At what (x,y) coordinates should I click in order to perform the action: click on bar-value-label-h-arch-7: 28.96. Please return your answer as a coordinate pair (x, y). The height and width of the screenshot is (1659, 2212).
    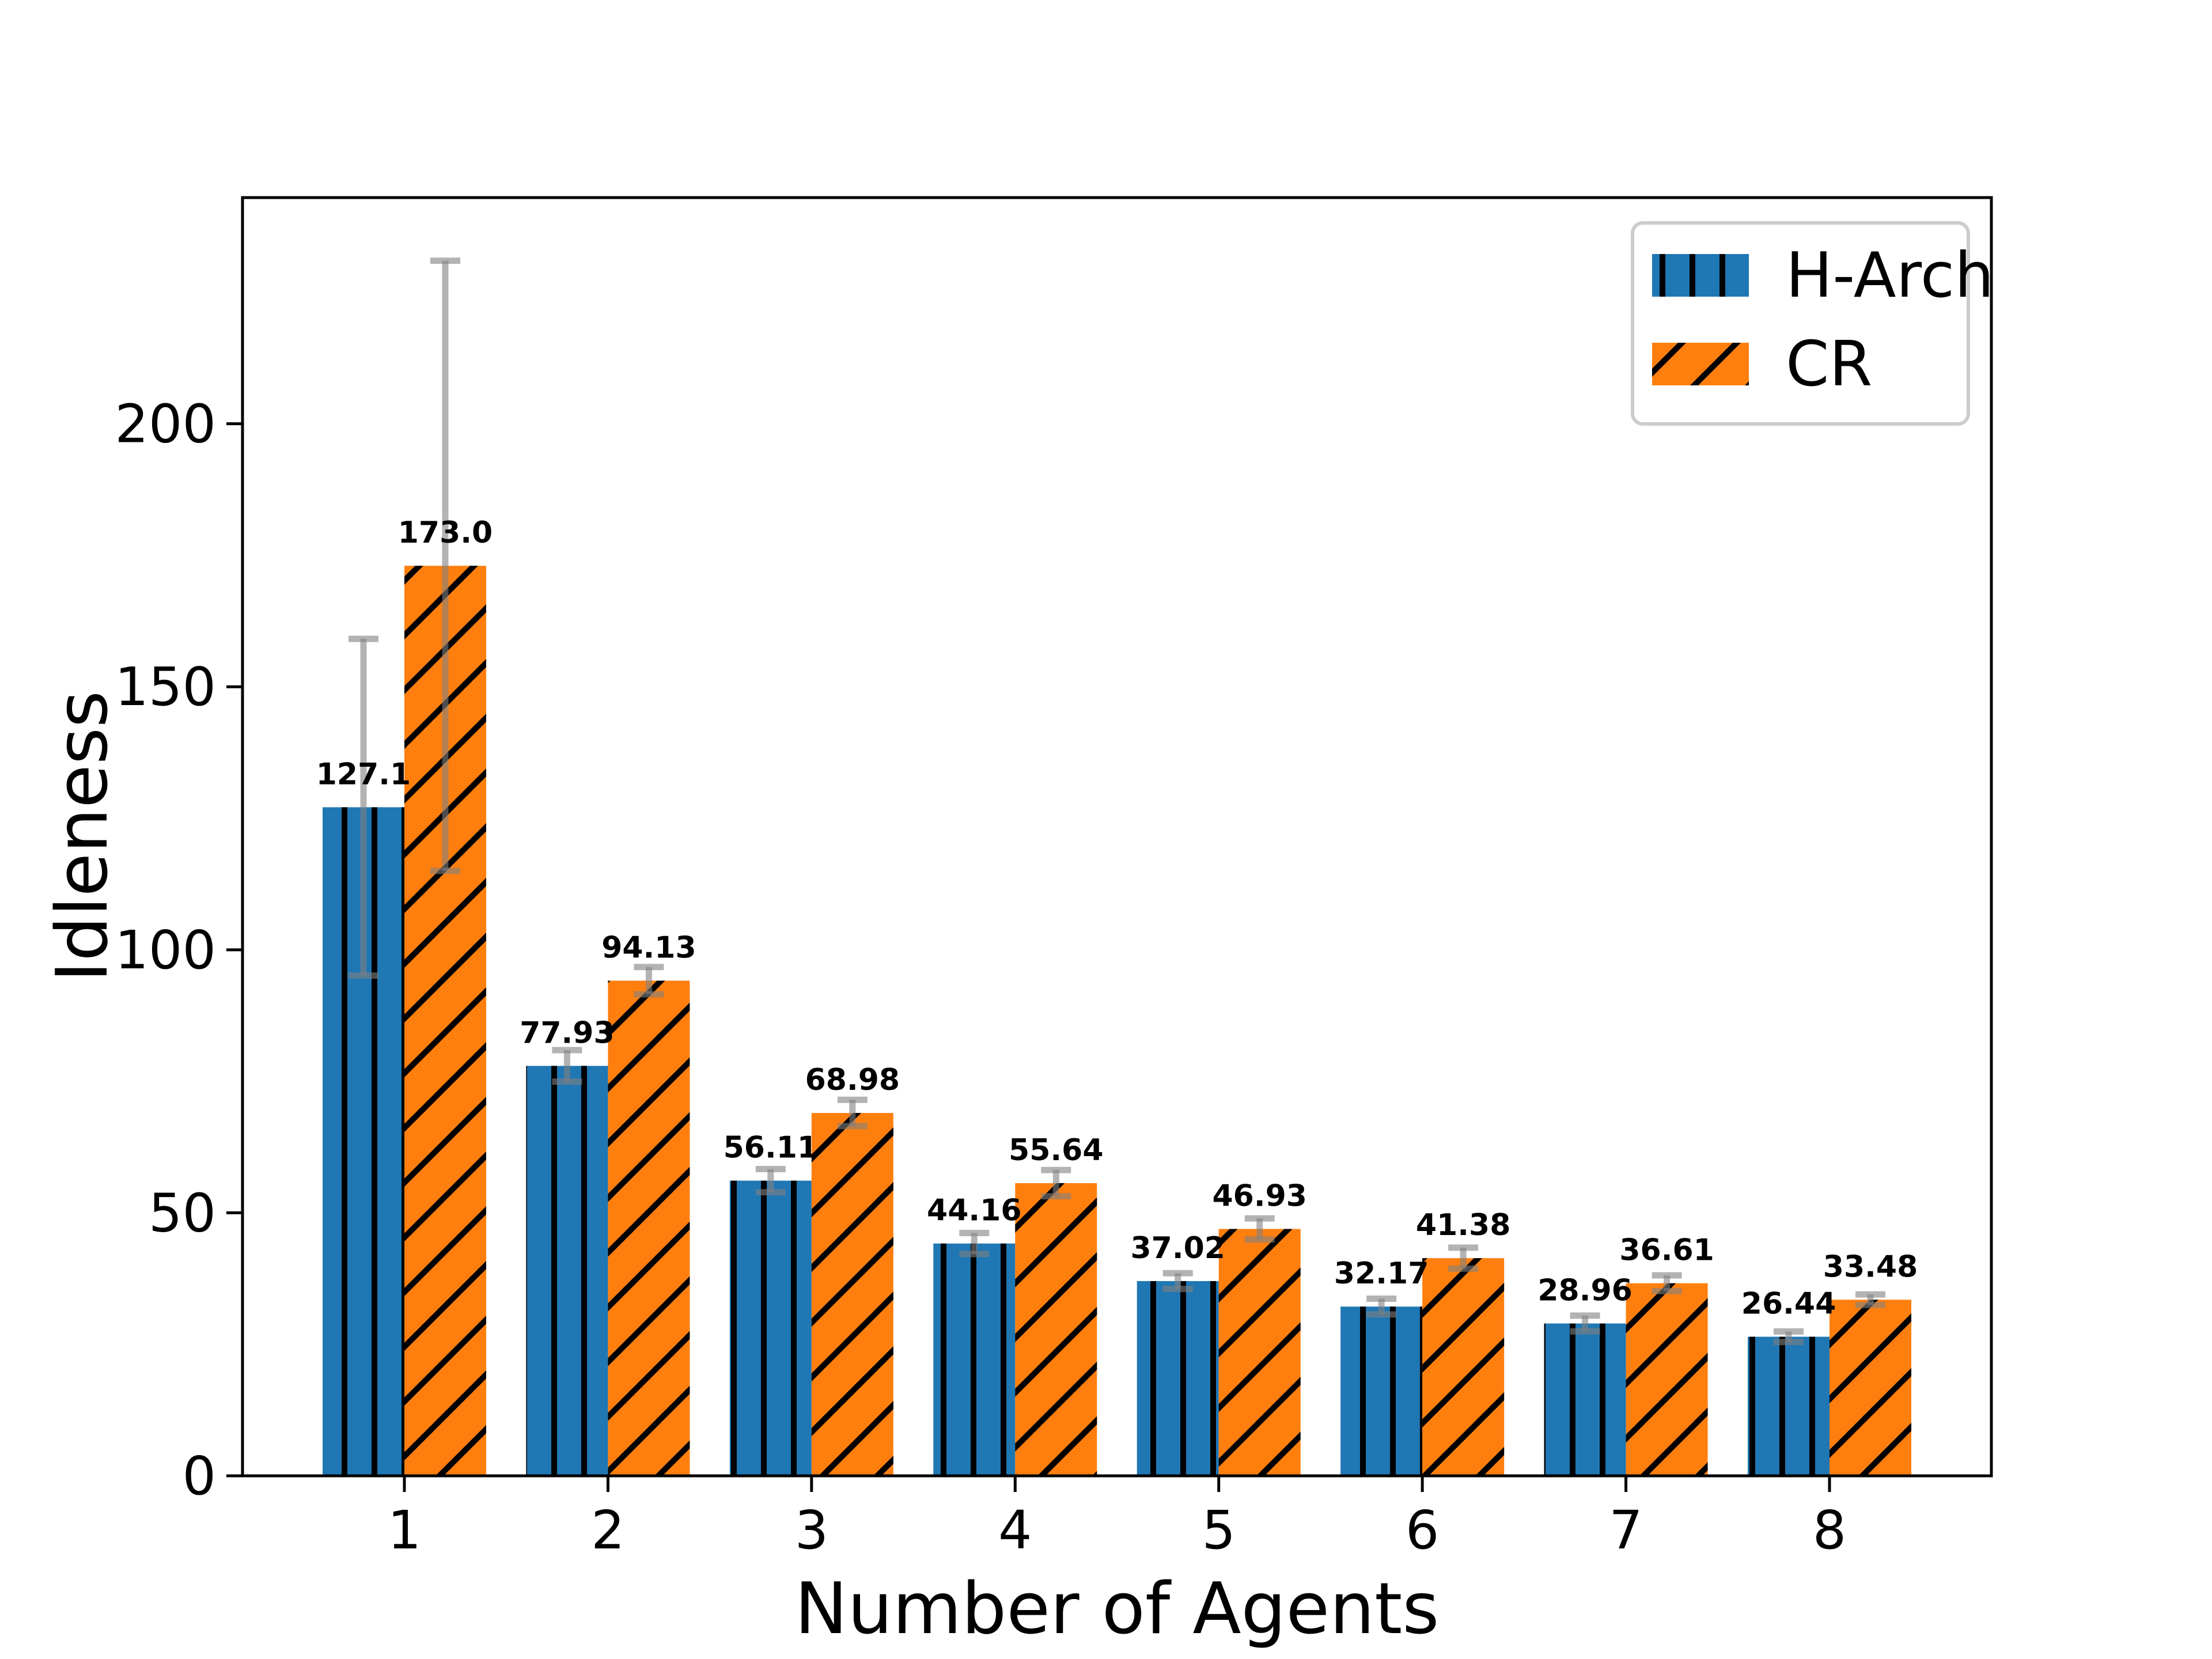
    Looking at the image, I should click on (1584, 1291).